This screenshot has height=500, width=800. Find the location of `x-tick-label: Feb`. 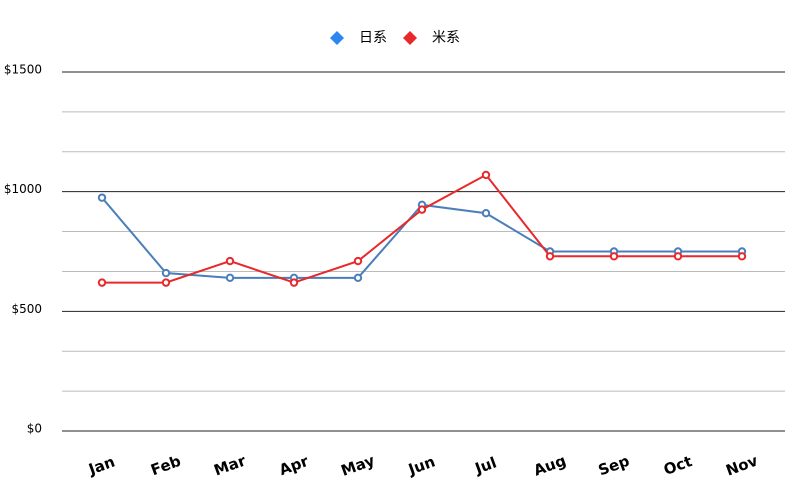

x-tick-label: Feb is located at coordinates (165, 465).